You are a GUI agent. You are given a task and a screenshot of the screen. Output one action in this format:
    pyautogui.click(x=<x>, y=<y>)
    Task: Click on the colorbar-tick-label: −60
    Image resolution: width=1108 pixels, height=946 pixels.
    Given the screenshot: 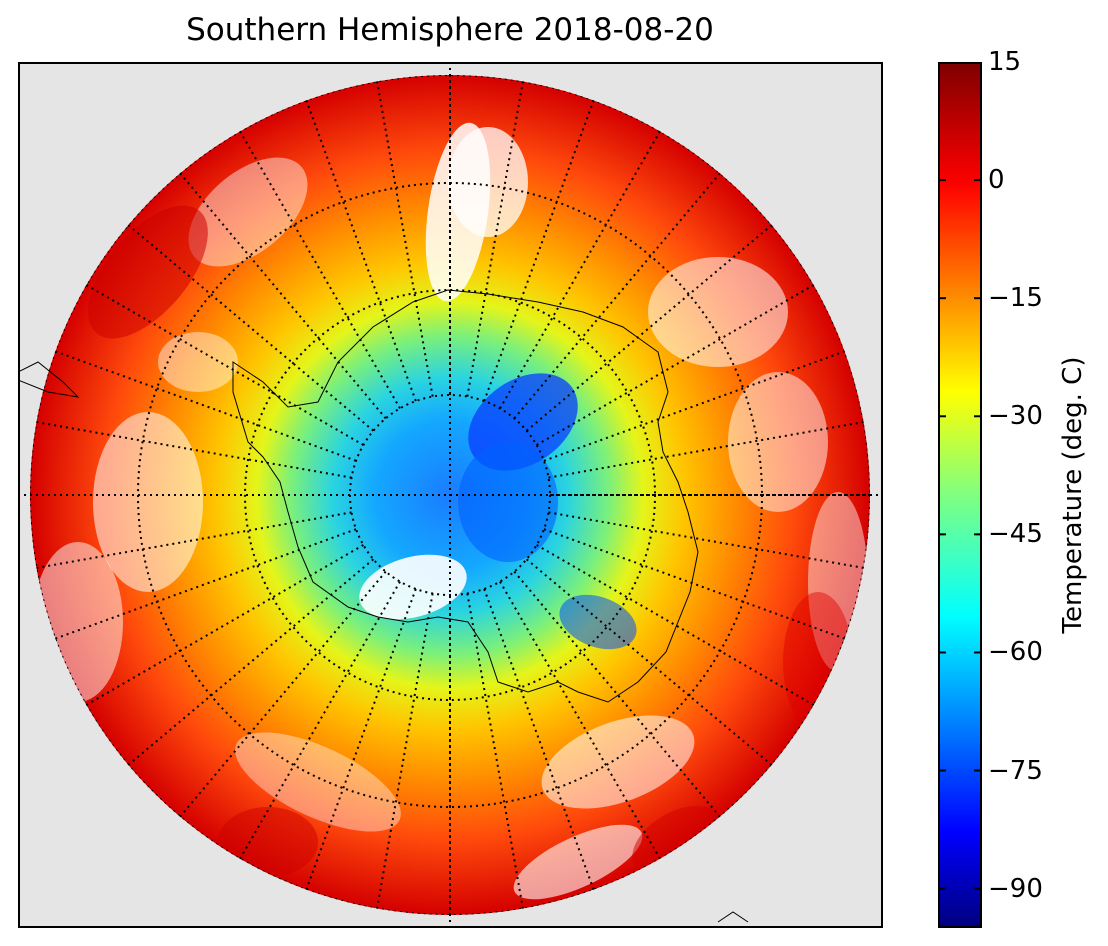 What is the action you would take?
    pyautogui.click(x=1015, y=652)
    